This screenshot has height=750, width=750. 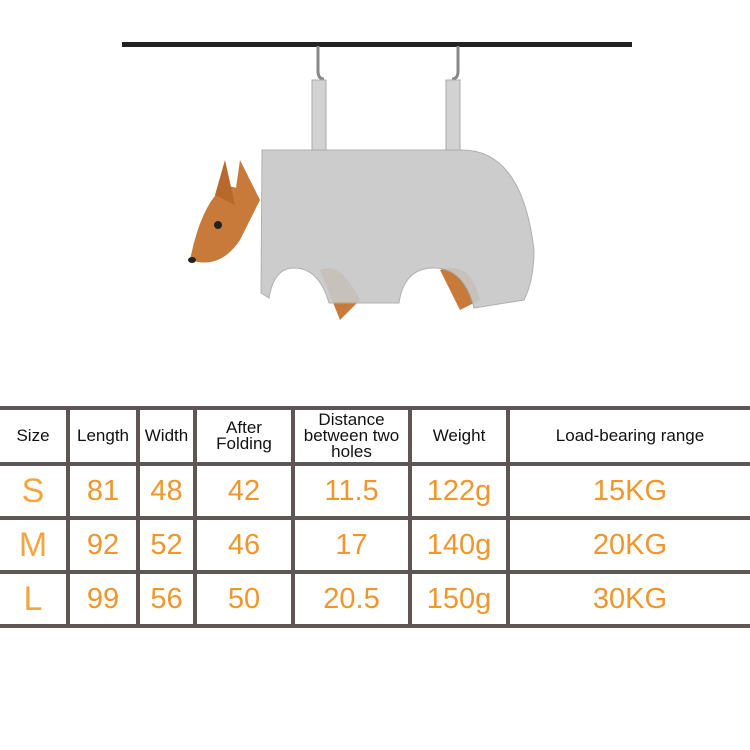 What do you see at coordinates (628, 436) in the screenshot?
I see `header-load-bearing: Load-bearing range` at bounding box center [628, 436].